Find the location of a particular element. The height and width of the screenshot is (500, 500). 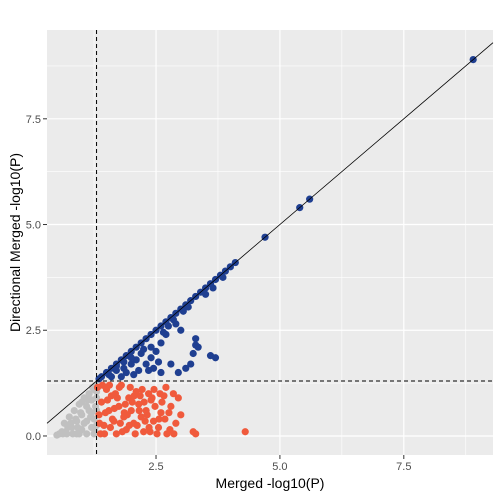

y-tick-label: 7.5 is located at coordinates (33, 120).